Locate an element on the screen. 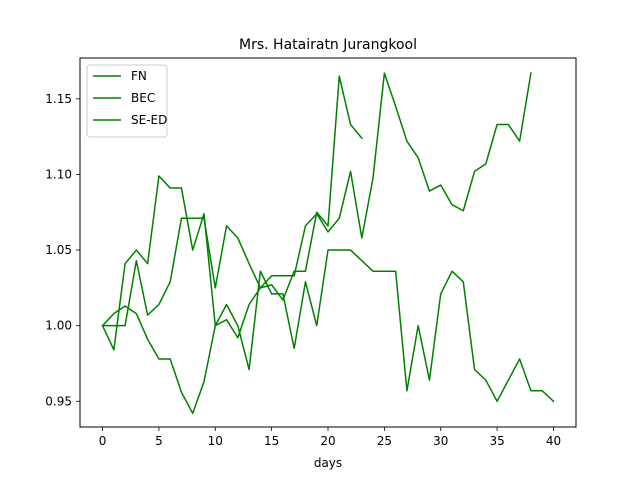 The image size is (640, 485). x-tick-label: 5 is located at coordinates (159, 441).